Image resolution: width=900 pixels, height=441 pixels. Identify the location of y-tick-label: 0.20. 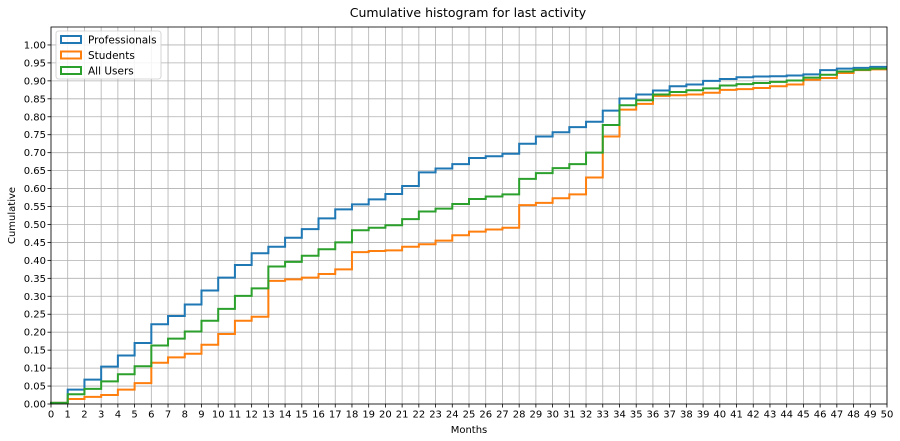
(35, 333).